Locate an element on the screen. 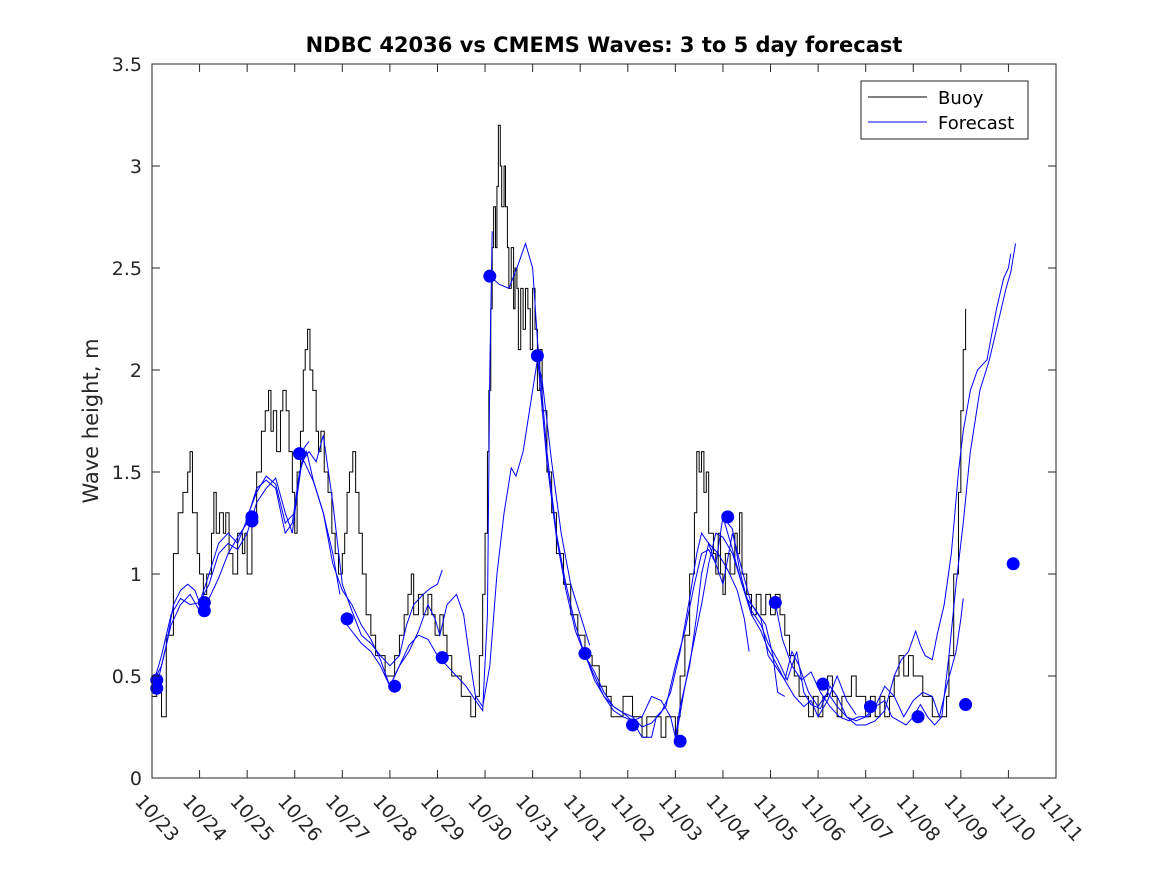  x-tick-label: 11/11 is located at coordinates (1060, 818).